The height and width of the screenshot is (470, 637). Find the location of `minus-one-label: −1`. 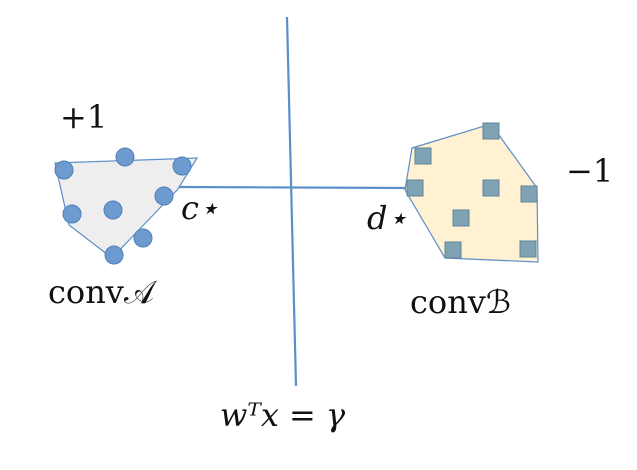

minus-one-label: −1 is located at coordinates (589, 171).